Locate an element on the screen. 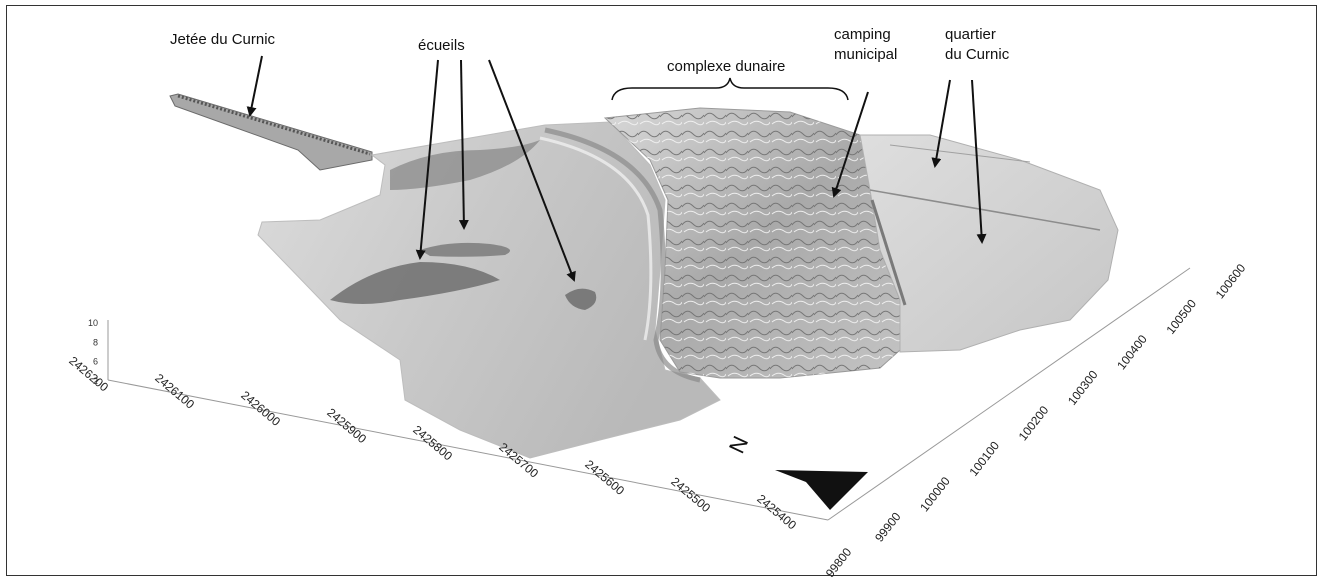 The width and height of the screenshot is (1325, 581). axis-x-tick-0: 99800 is located at coordinates (839, 562).